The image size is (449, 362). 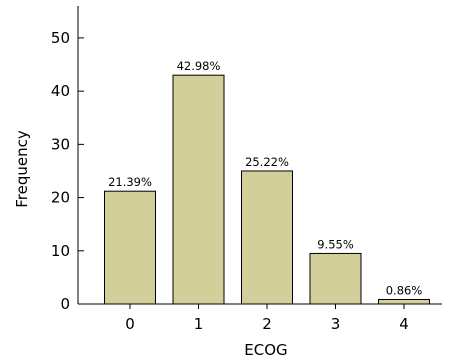 I want to click on x-tick-label-2: 2, so click(x=267, y=324).